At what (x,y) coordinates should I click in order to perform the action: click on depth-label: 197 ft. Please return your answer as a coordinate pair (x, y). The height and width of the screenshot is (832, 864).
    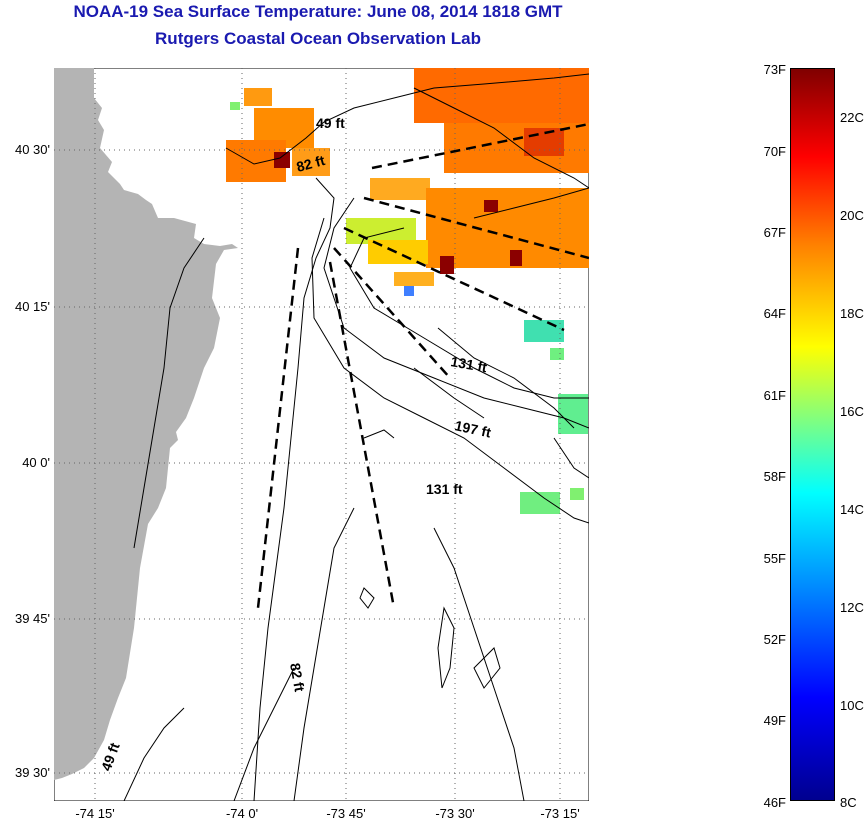
    Looking at the image, I should click on (472, 428).